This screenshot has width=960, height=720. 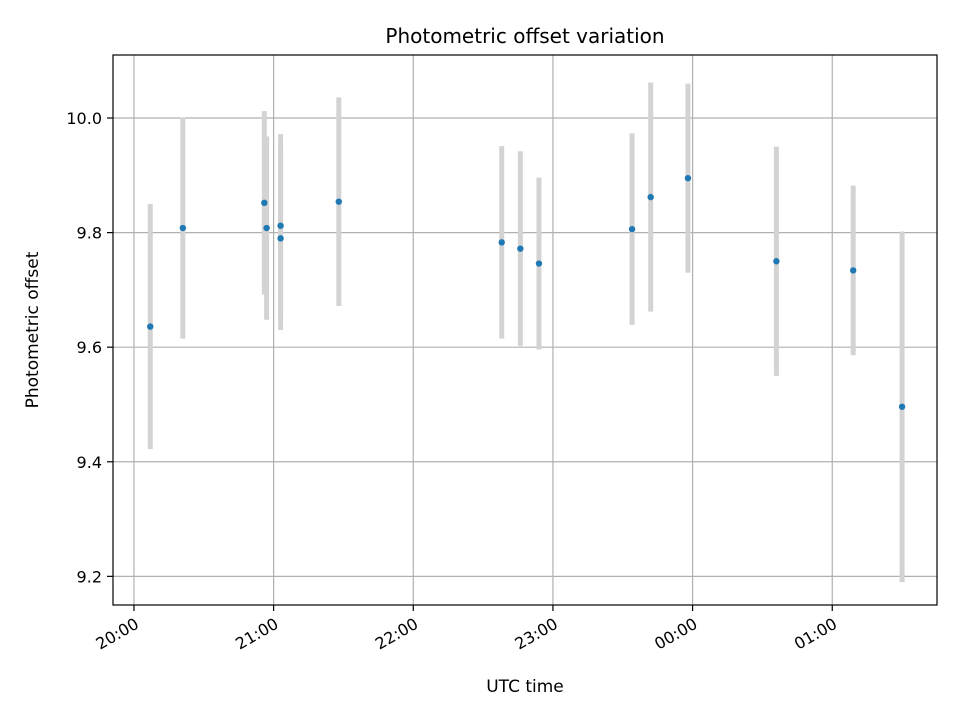 I want to click on x-axis-label: UTC time, so click(x=525, y=687).